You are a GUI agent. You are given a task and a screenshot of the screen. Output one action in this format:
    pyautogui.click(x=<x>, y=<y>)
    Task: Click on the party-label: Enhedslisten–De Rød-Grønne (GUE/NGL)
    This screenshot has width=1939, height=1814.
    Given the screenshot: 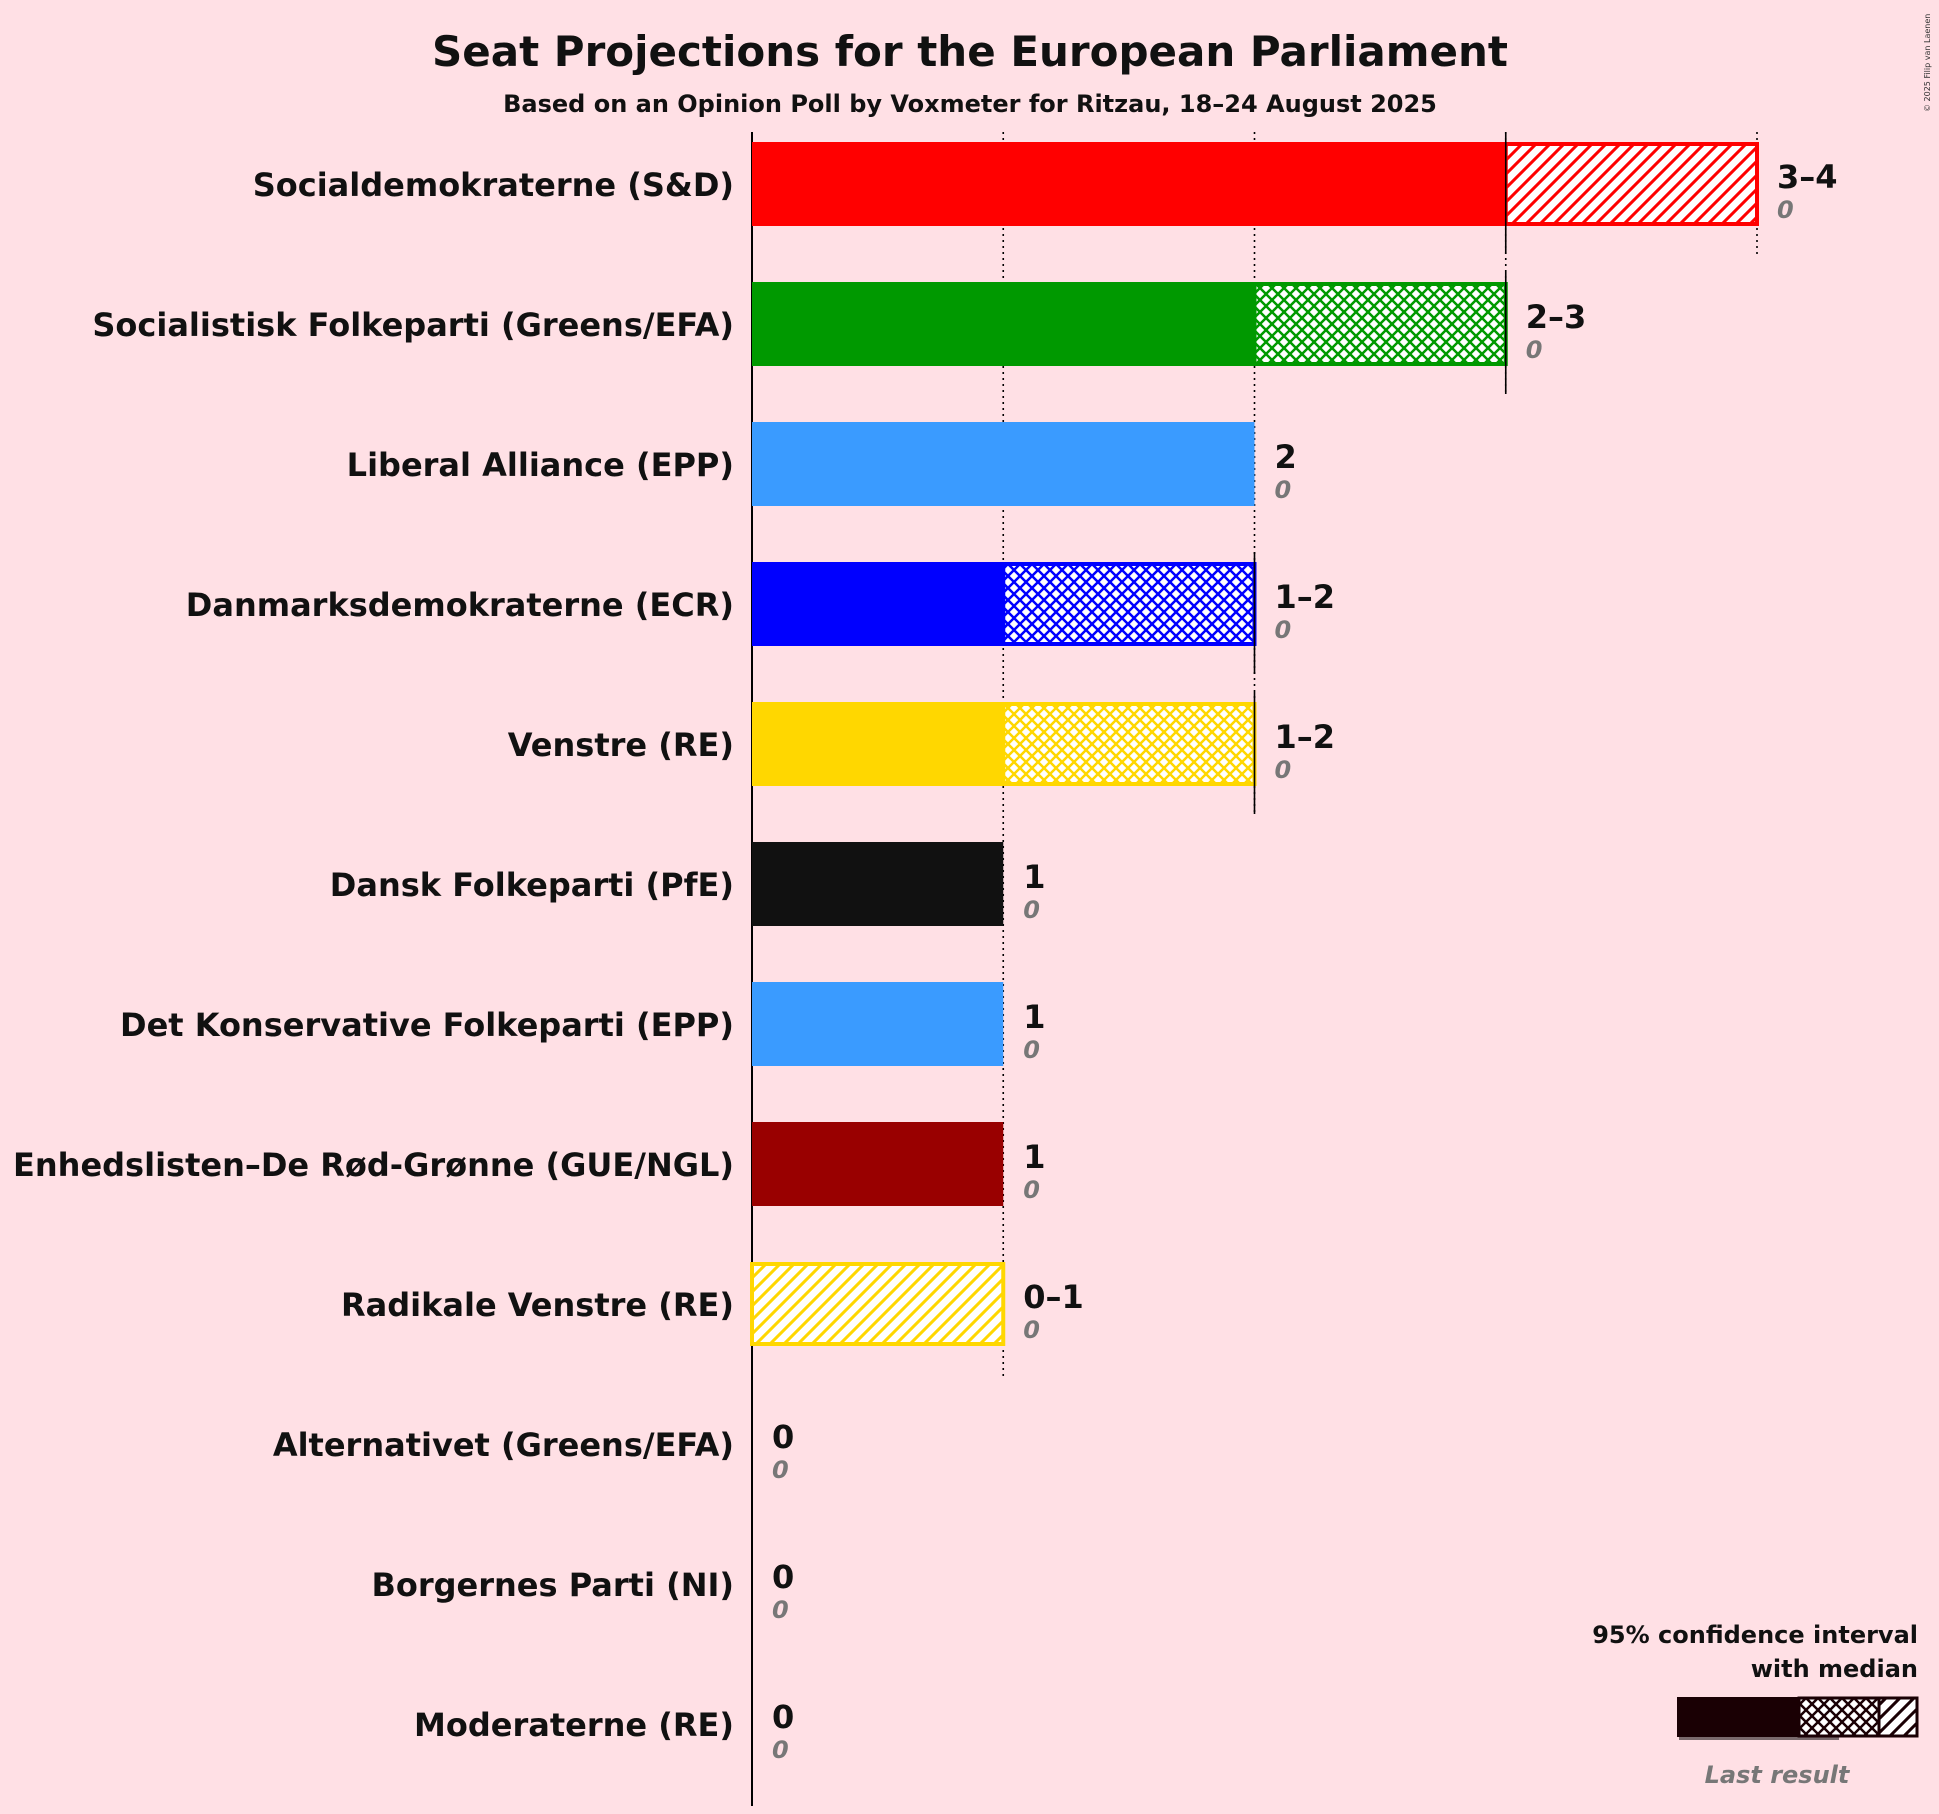 What is the action you would take?
    pyautogui.click(x=373, y=1165)
    